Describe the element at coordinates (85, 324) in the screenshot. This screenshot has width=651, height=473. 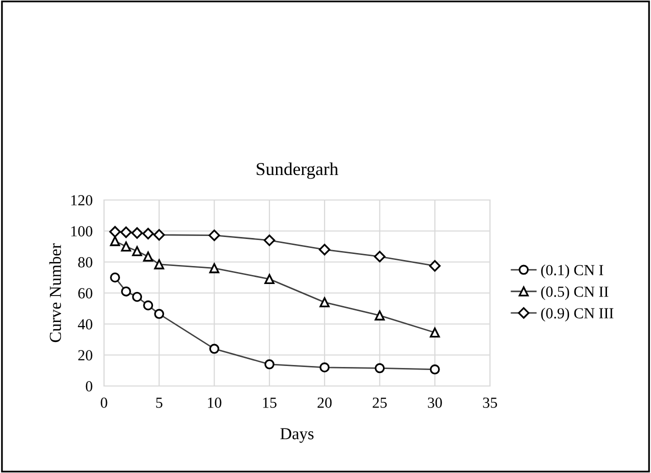
I see `y-tick-label: 40` at that location.